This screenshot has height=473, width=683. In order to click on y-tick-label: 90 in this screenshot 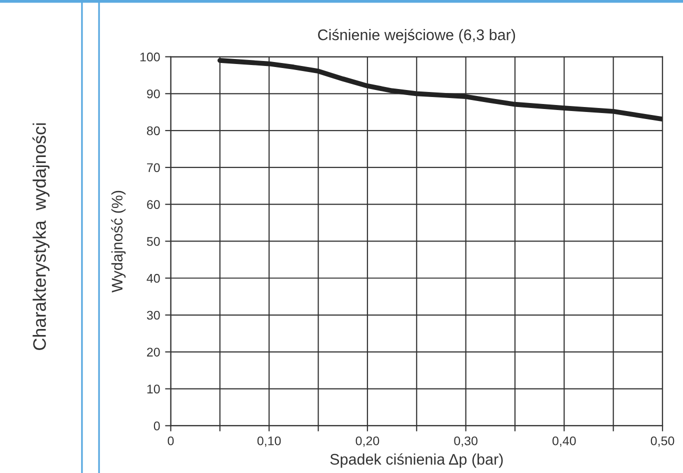, I will do `click(153, 93)`.